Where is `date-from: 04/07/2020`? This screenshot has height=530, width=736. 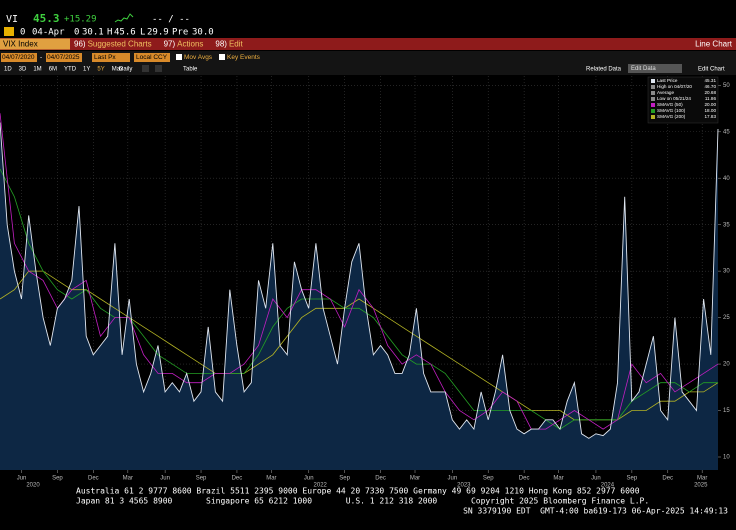
date-from: 04/07/2020 is located at coordinates (18, 57).